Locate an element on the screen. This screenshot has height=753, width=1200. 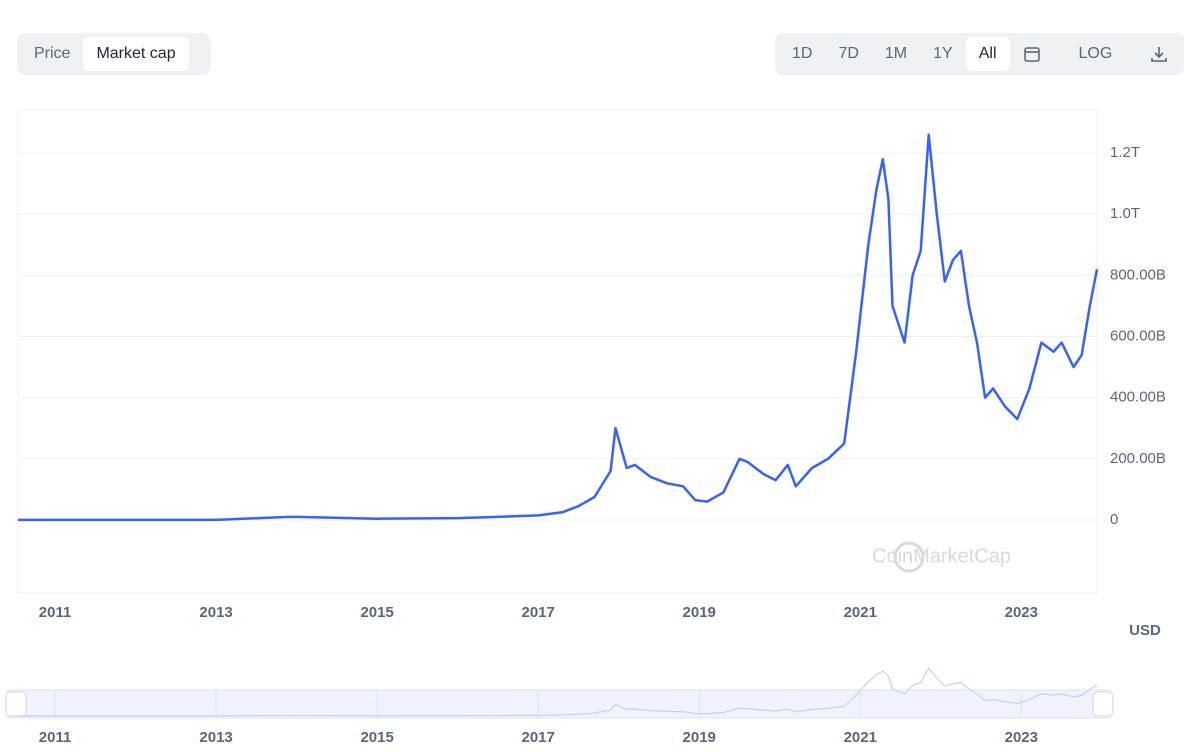
calendar-button is located at coordinates (1032, 54).